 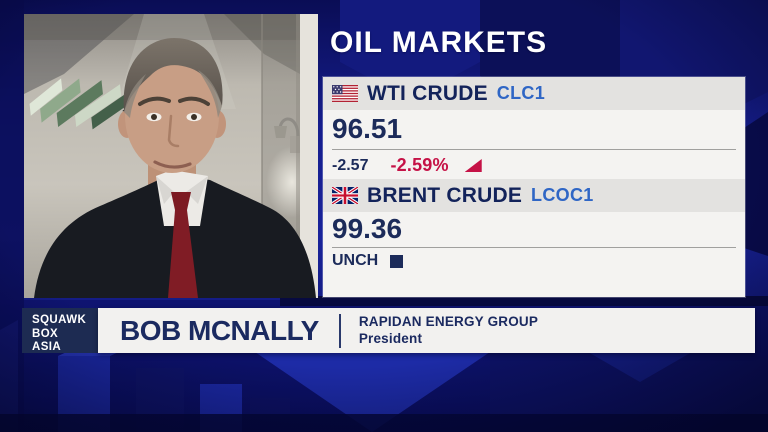 I want to click on change-triangle-icon, so click(x=473, y=165).